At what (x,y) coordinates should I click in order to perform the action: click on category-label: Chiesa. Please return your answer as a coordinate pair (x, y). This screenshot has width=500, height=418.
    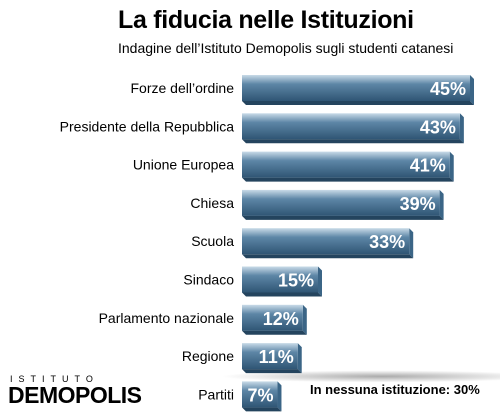
    Looking at the image, I should click on (212, 203).